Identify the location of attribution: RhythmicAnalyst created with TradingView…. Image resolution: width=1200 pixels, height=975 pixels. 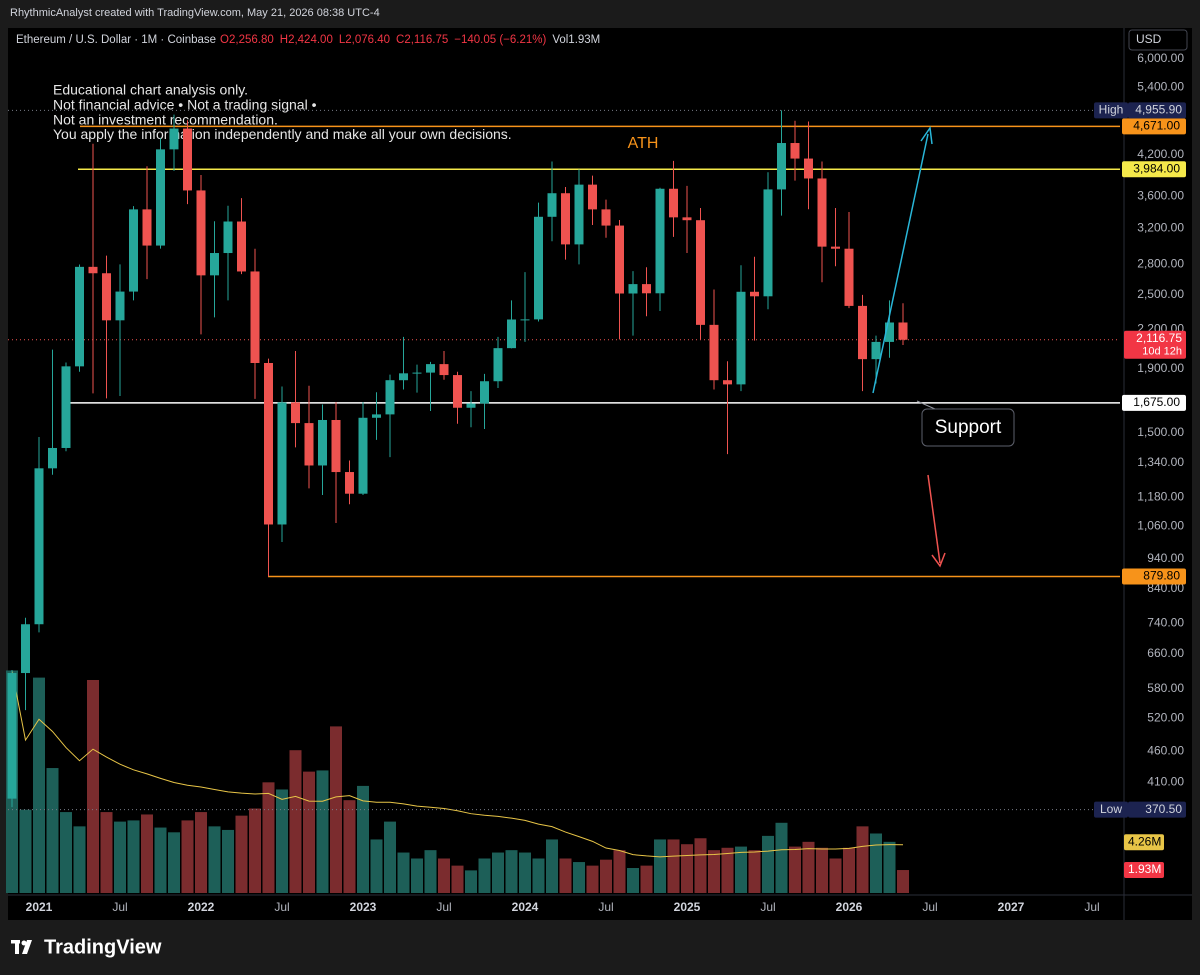
(195, 13).